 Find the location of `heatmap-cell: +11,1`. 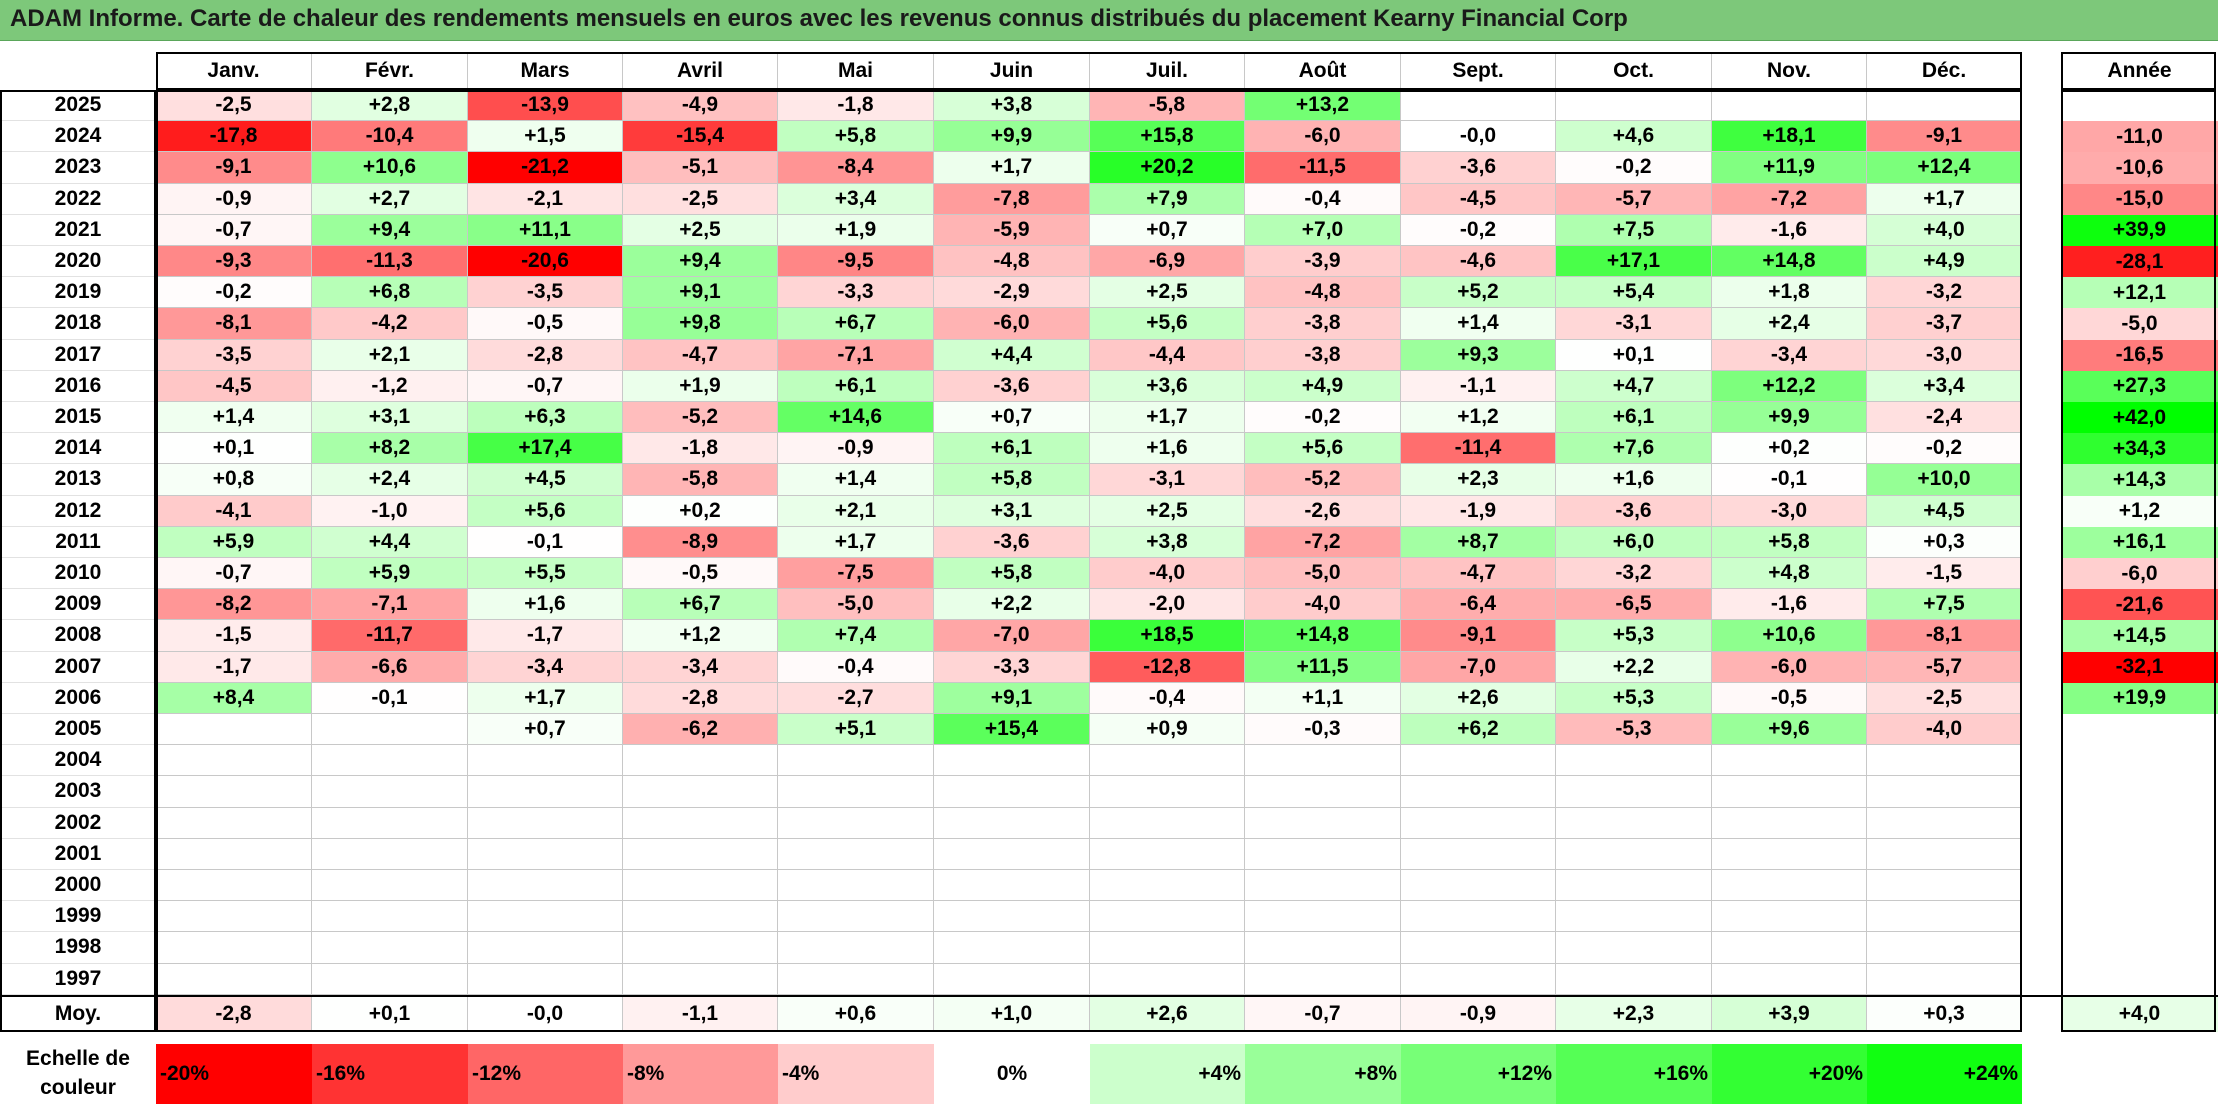

heatmap-cell: +11,1 is located at coordinates (545, 230).